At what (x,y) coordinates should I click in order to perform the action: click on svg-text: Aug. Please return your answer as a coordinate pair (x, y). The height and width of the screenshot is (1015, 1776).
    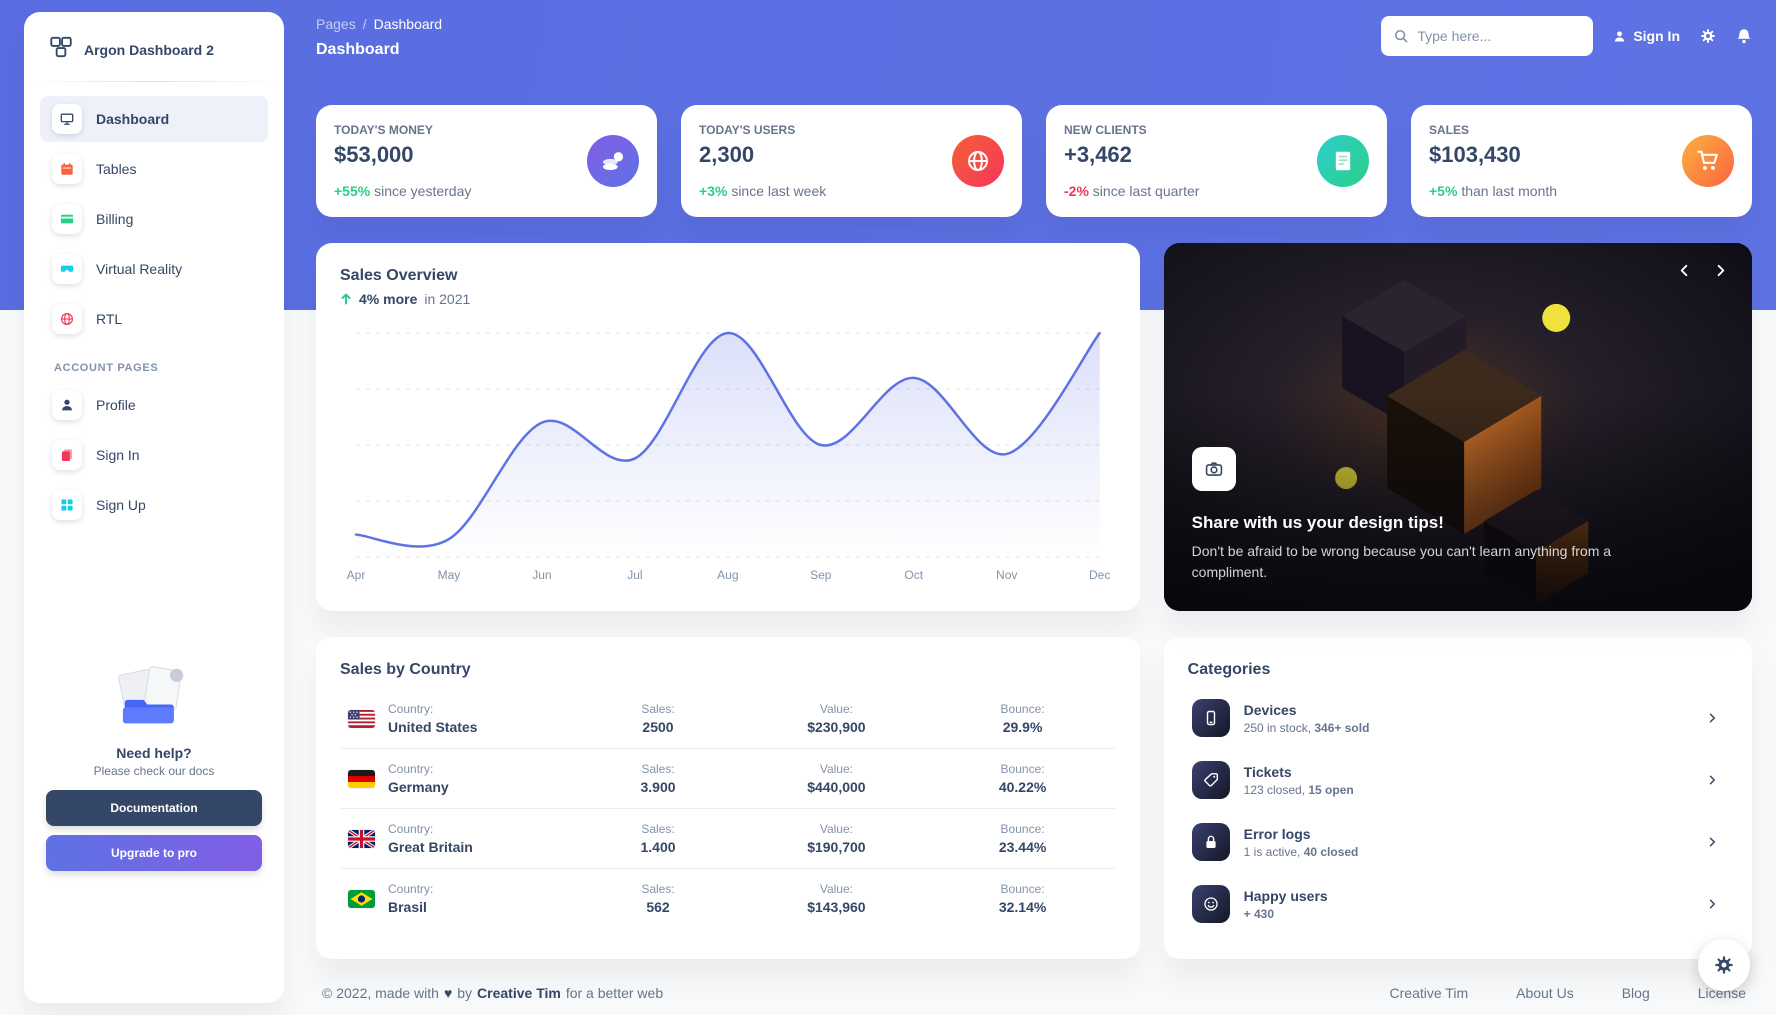
    Looking at the image, I should click on (727, 575).